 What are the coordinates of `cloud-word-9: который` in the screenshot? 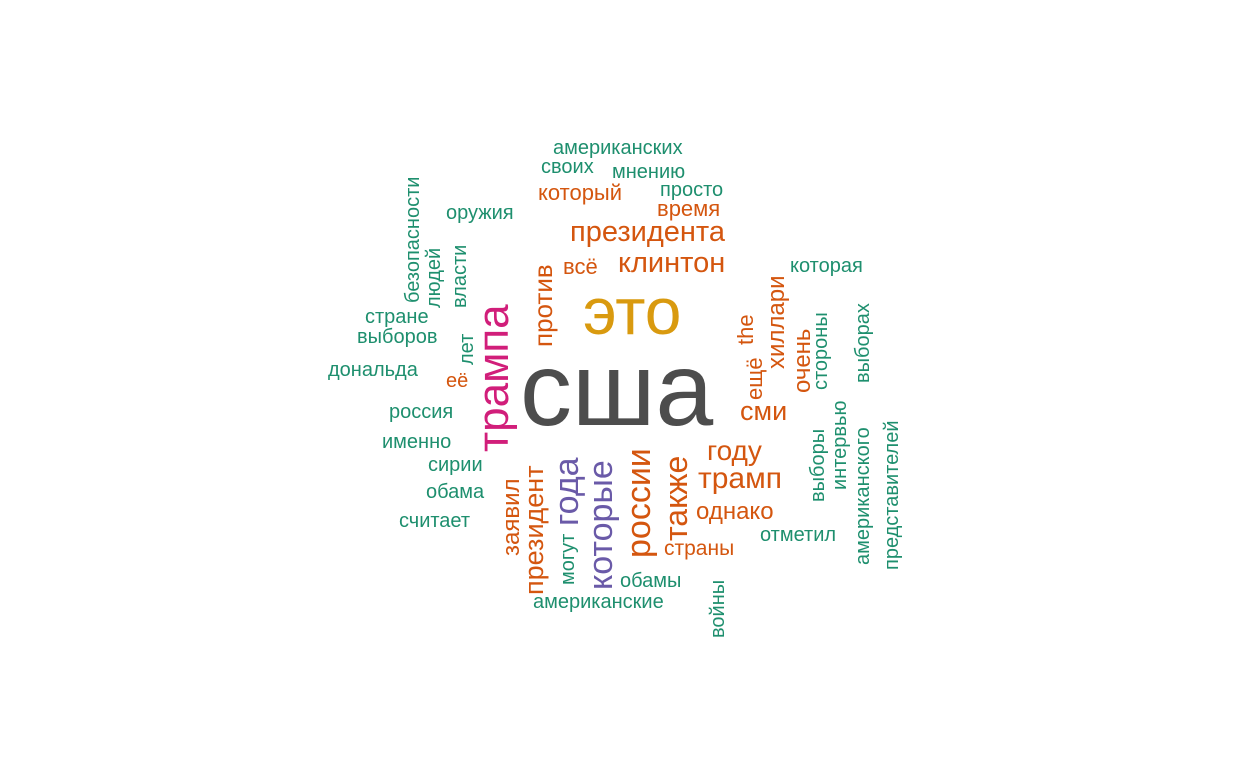 It's located at (580, 192).